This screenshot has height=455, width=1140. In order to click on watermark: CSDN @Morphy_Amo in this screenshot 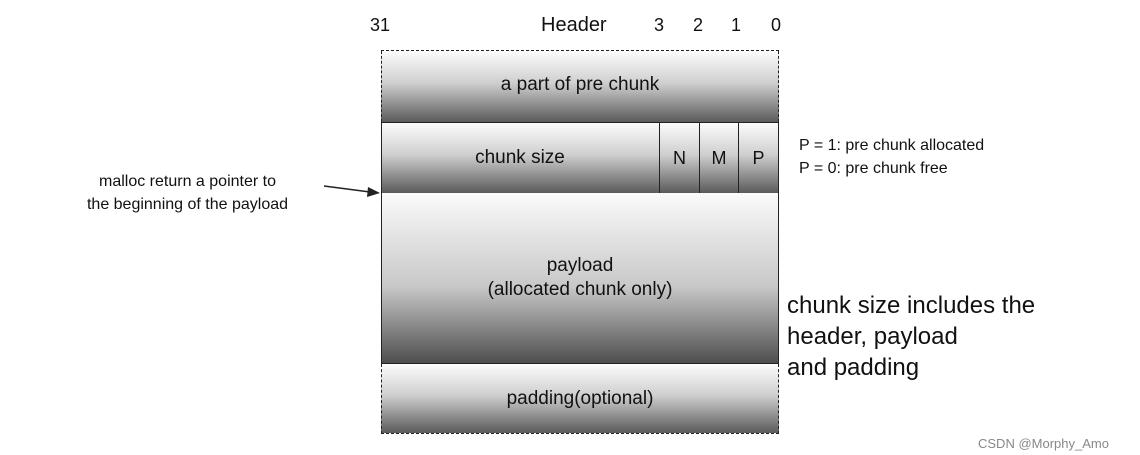, I will do `click(1043, 443)`.